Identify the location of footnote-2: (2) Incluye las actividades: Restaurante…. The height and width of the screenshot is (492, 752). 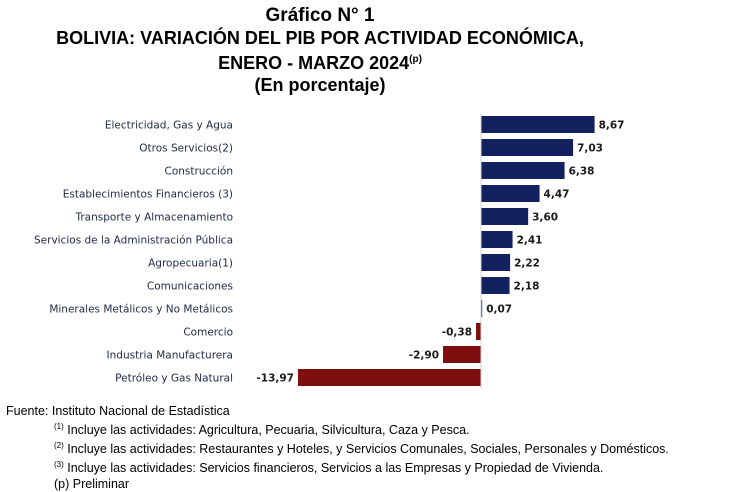
(337, 447).